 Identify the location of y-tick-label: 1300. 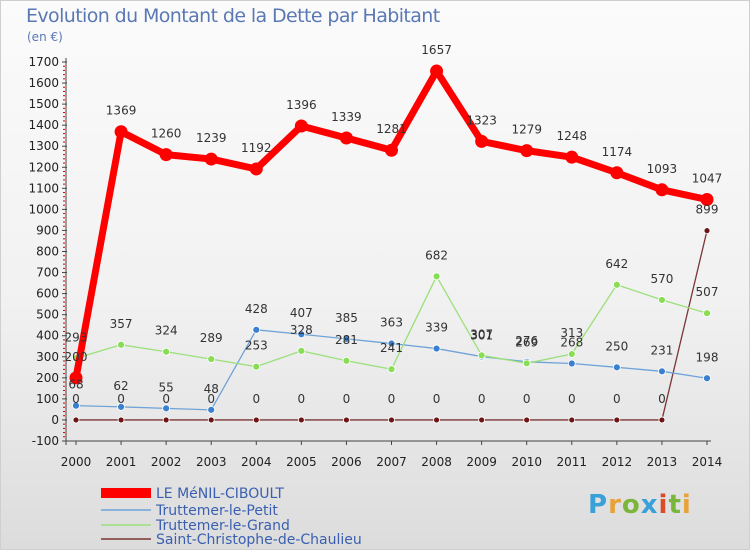
(43, 146).